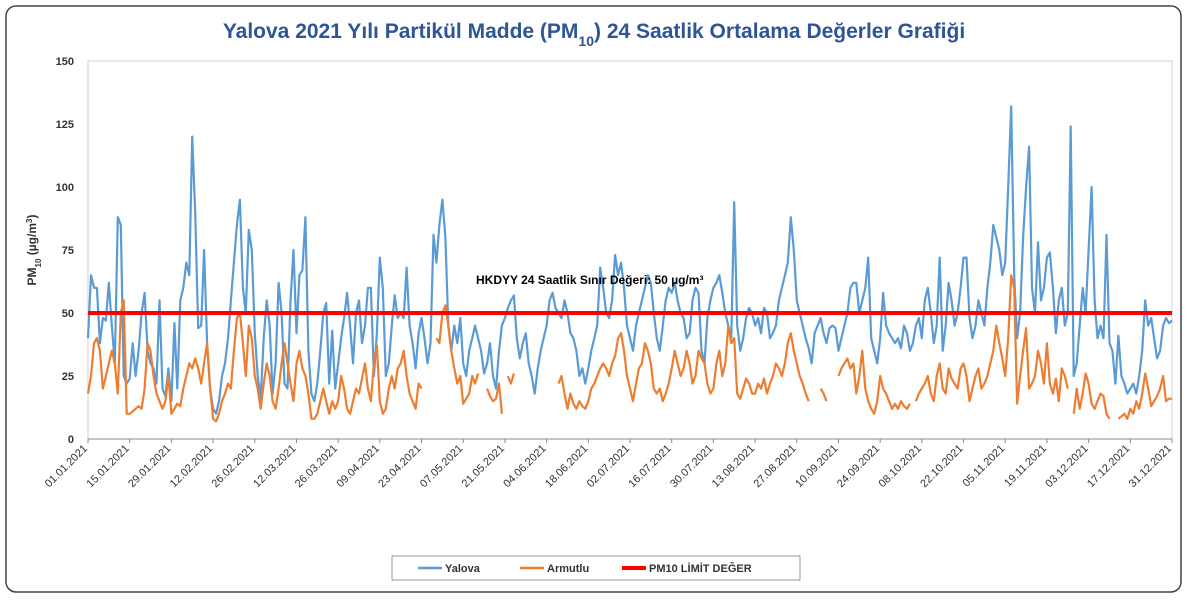 Image resolution: width=1188 pixels, height=604 pixels. I want to click on y-tick-label: 125, so click(65, 125).